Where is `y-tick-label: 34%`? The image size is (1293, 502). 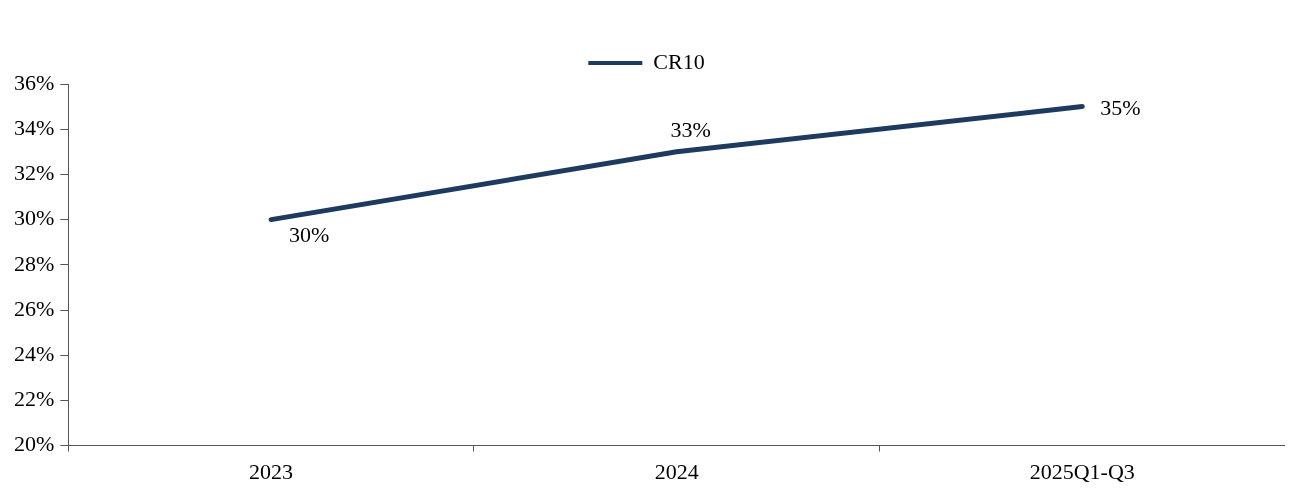
y-tick-label: 34% is located at coordinates (34, 127).